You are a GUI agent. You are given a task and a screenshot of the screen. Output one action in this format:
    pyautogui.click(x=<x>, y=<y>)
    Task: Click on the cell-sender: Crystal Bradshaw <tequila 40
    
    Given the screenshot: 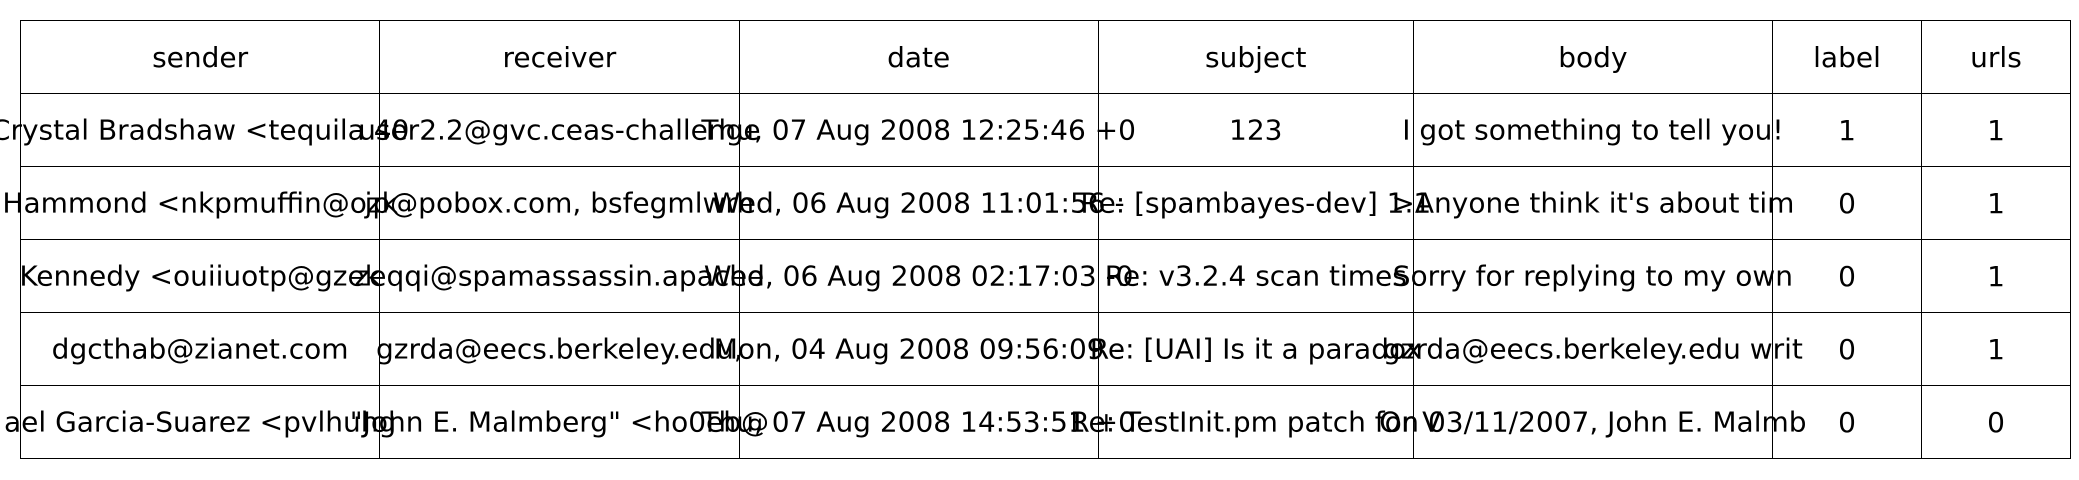 What is the action you would take?
    pyautogui.click(x=204, y=130)
    